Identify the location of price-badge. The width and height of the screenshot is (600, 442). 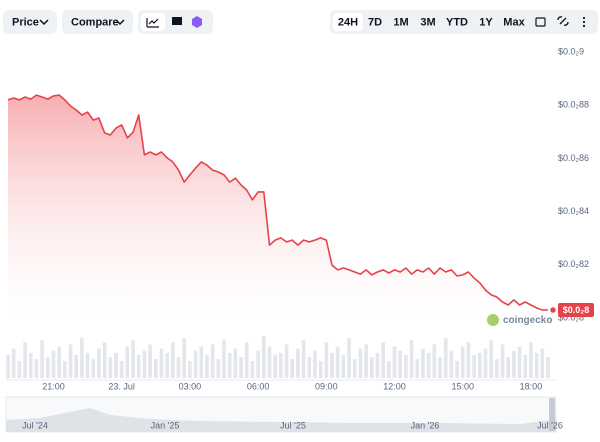
(576, 310).